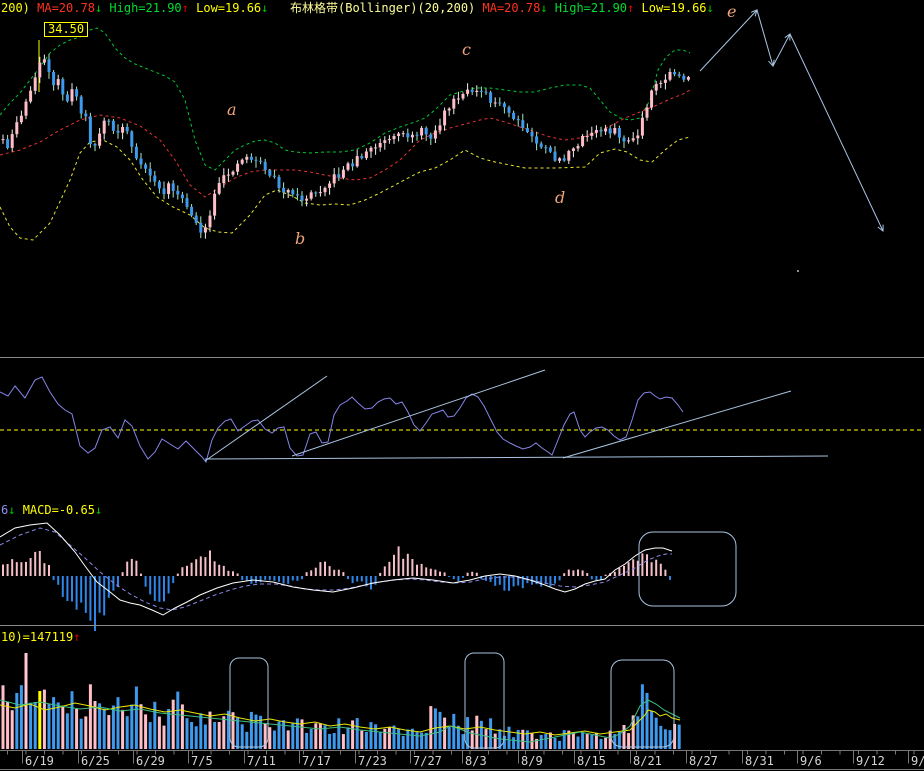 This screenshot has width=924, height=771. What do you see at coordinates (466, 49) in the screenshot?
I see `wave-letter-c: c` at bounding box center [466, 49].